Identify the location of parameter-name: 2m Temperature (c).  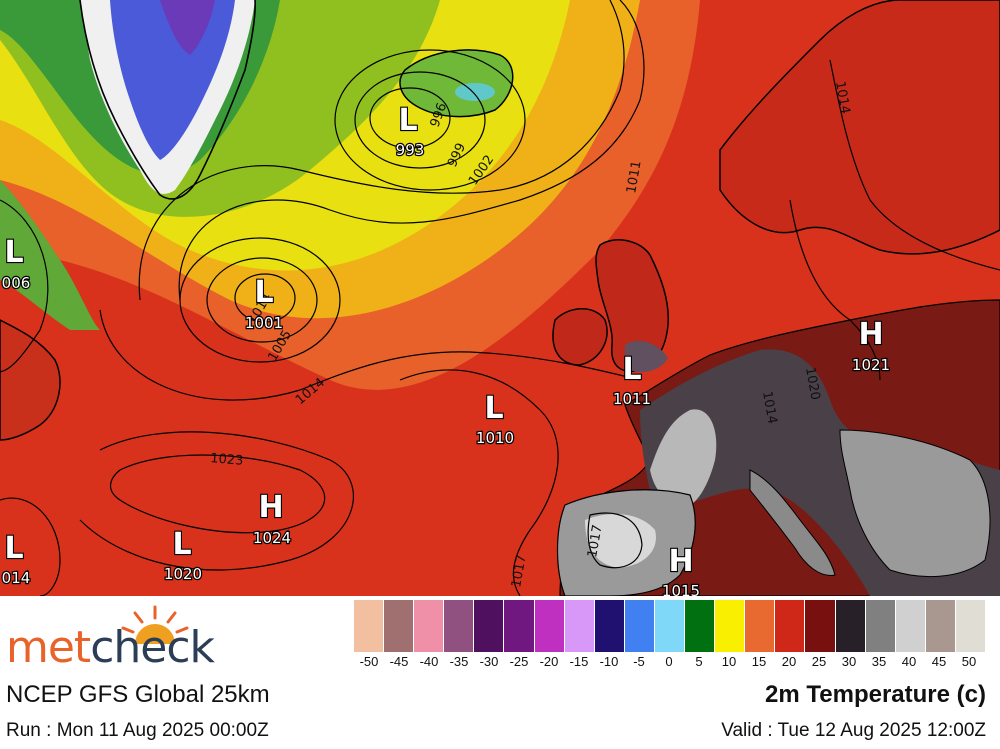
(875, 694).